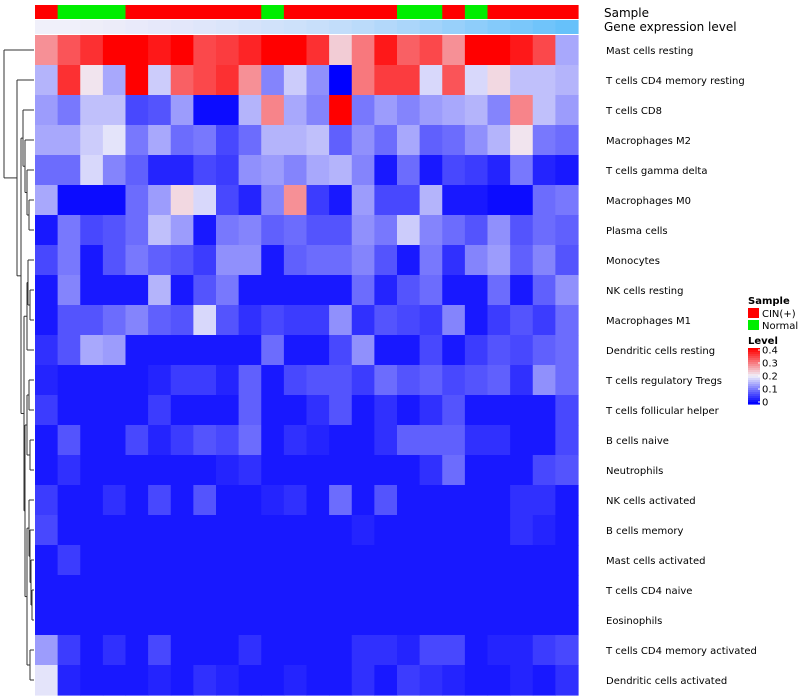 This screenshot has width=800, height=700. What do you see at coordinates (770, 364) in the screenshot?
I see `legend-level-tick-label: 0.3` at bounding box center [770, 364].